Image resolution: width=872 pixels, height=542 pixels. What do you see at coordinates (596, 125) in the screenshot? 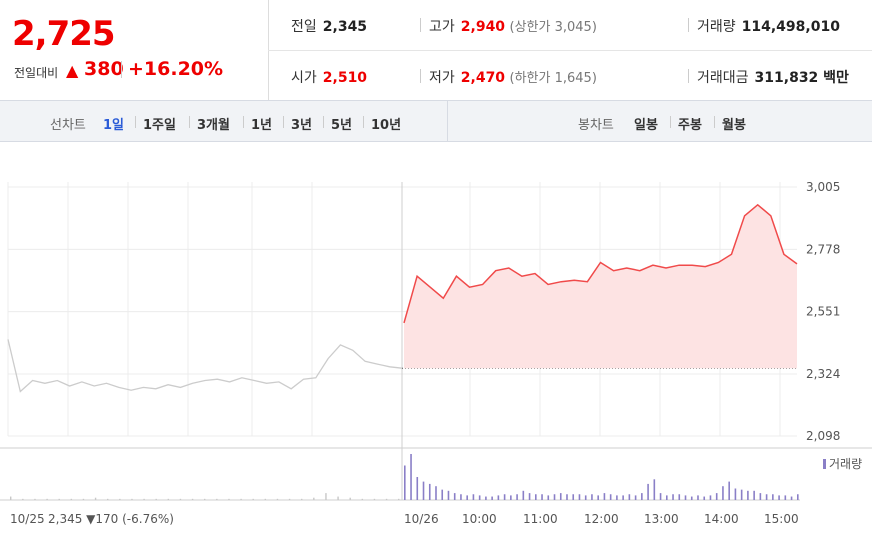
I see `candle-chart-label: 봉차트` at bounding box center [596, 125].